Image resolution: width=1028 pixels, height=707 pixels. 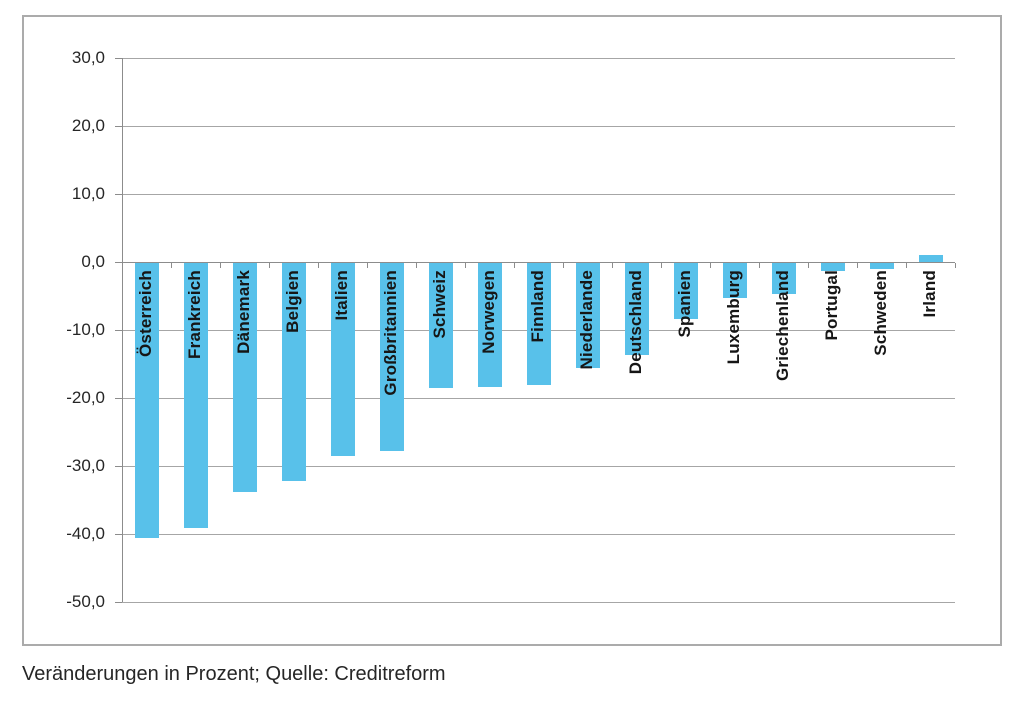 I want to click on category-label: Österreich, so click(x=145, y=314).